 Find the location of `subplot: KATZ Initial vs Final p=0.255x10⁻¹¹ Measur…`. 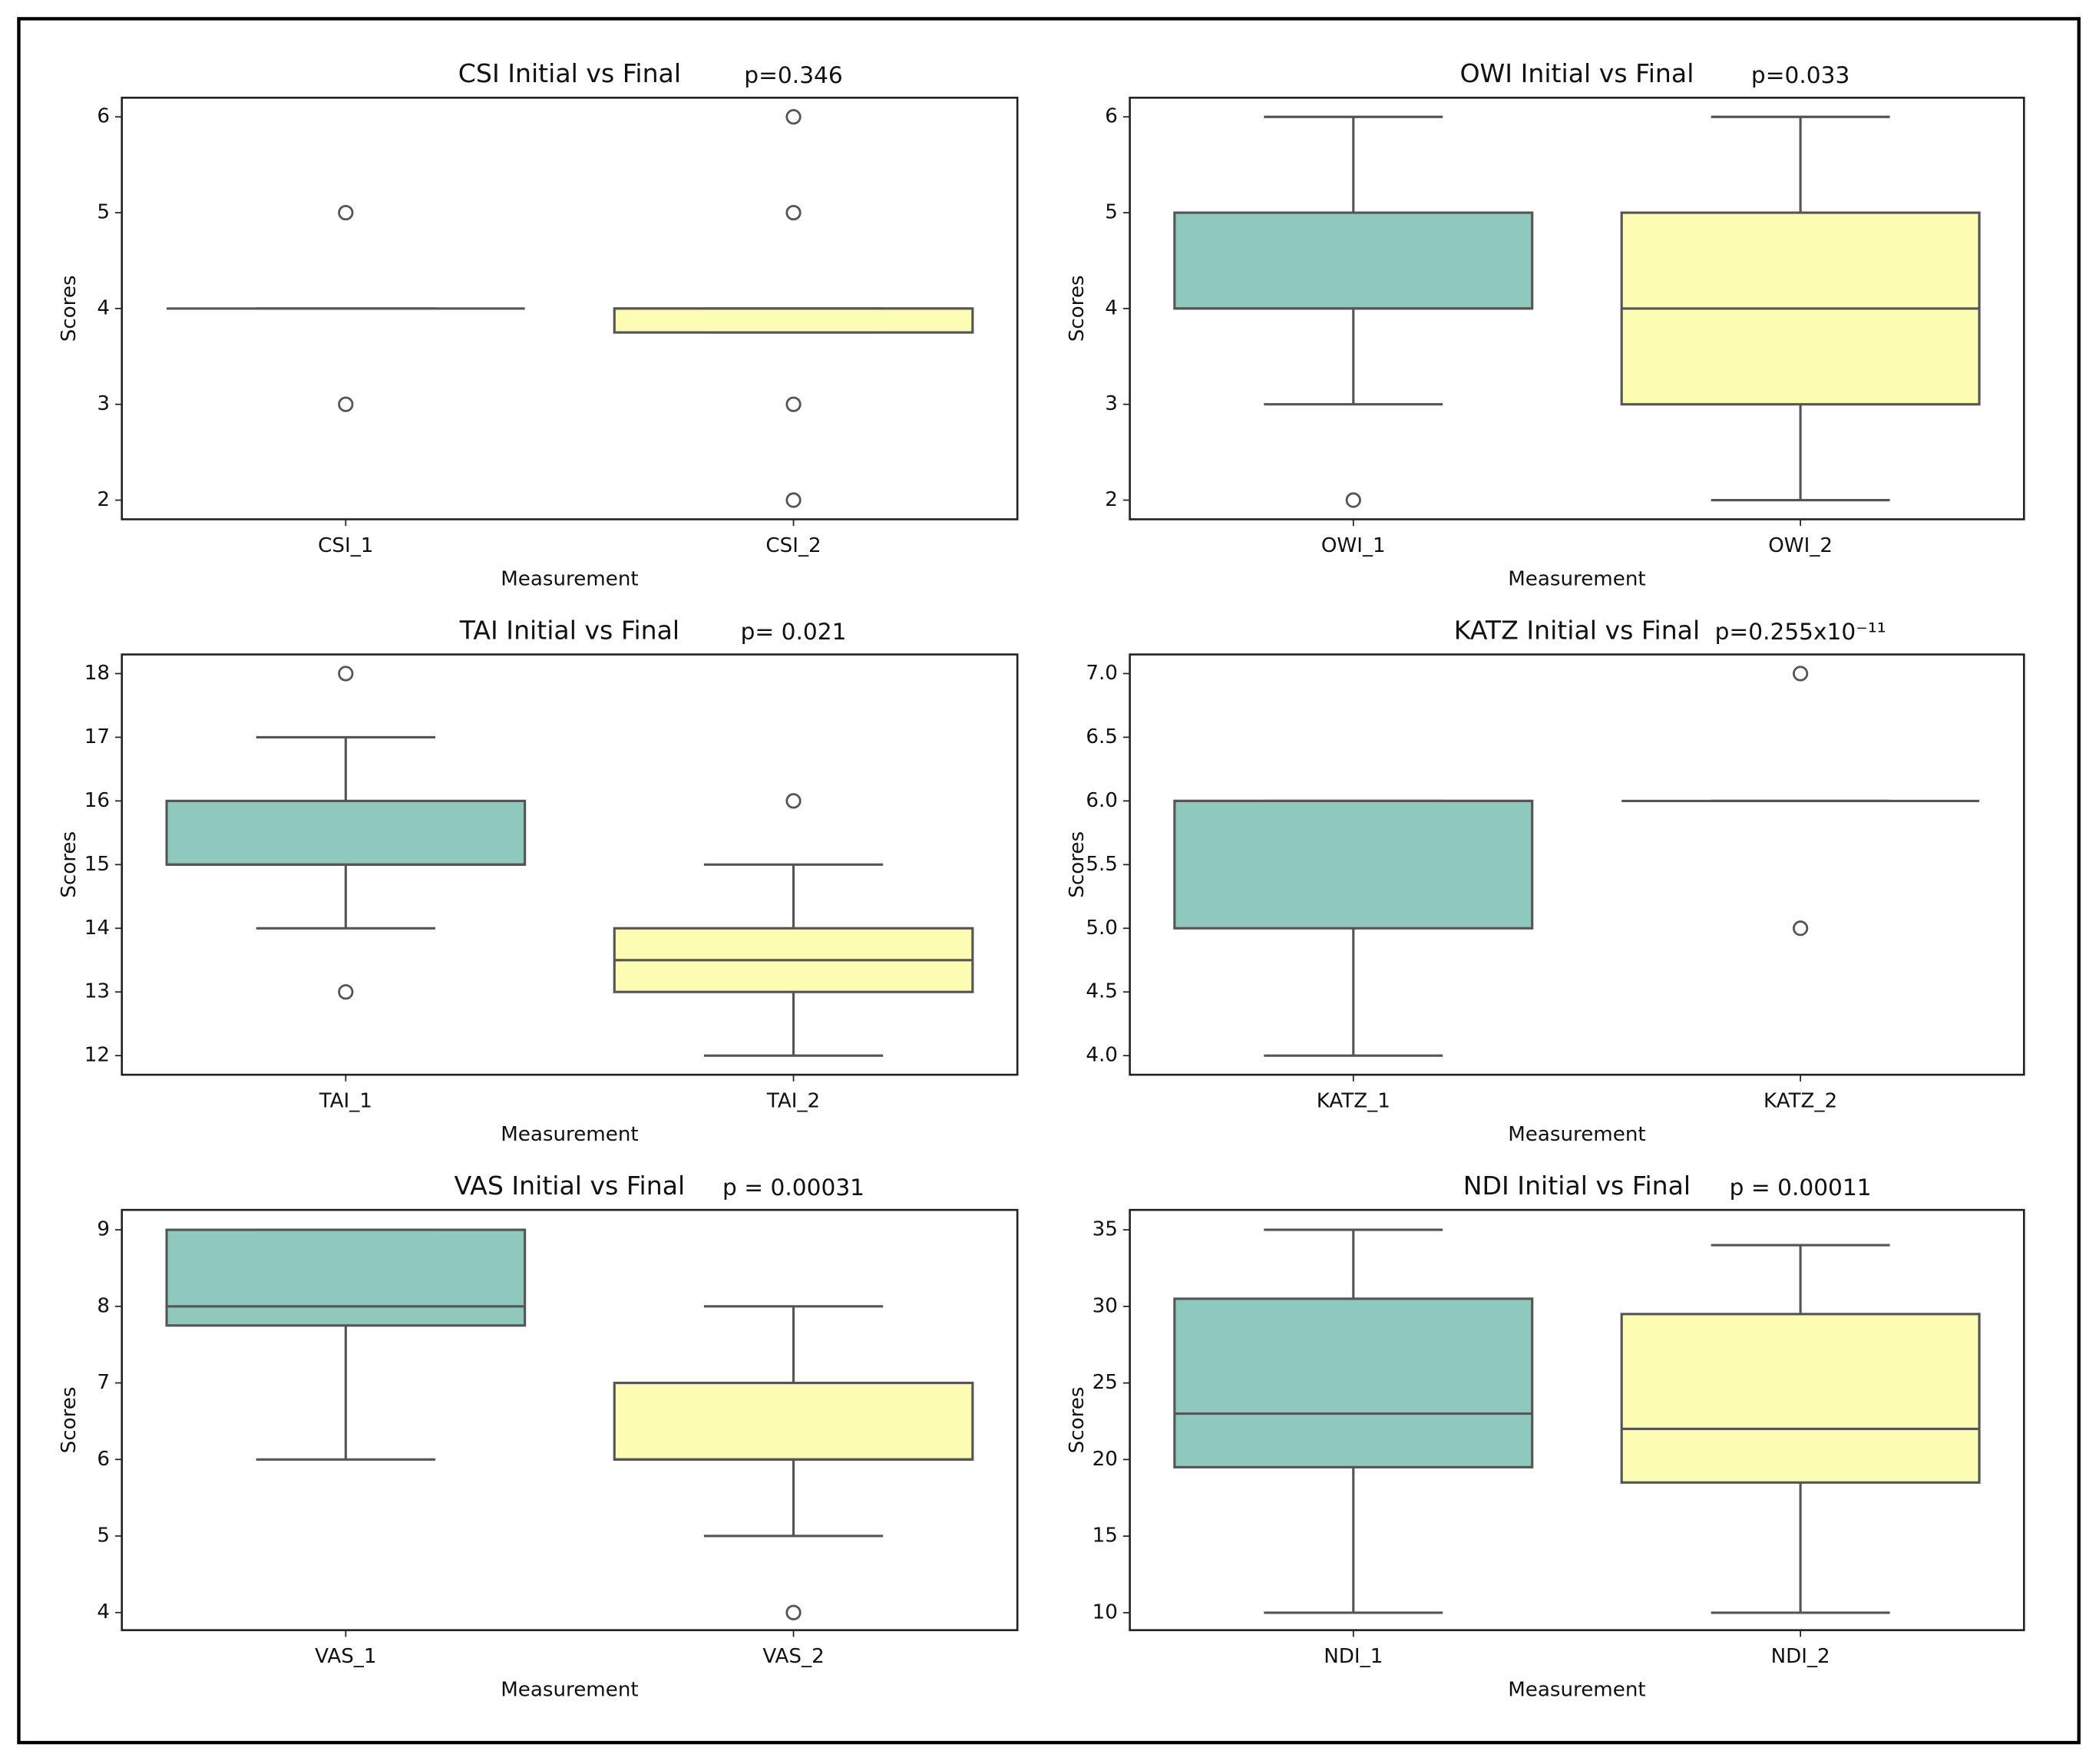

subplot: KATZ Initial vs Final p=0.255x10⁻¹¹ Measur… is located at coordinates (1545, 880).